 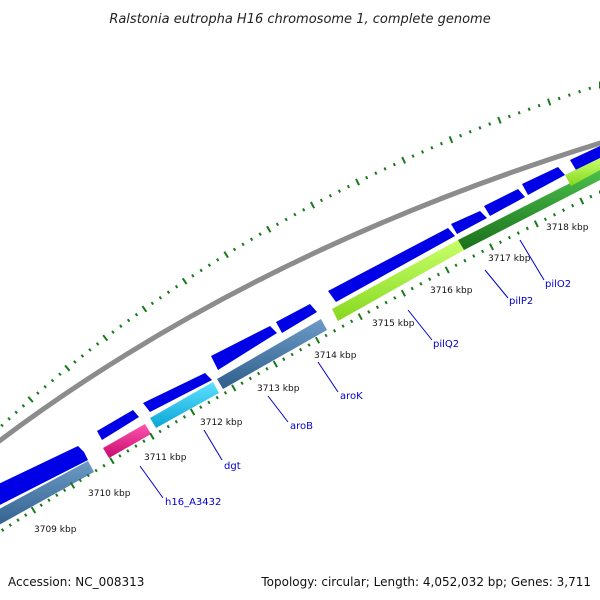 What do you see at coordinates (558, 284) in the screenshot?
I see `gene-label: pilO2` at bounding box center [558, 284].